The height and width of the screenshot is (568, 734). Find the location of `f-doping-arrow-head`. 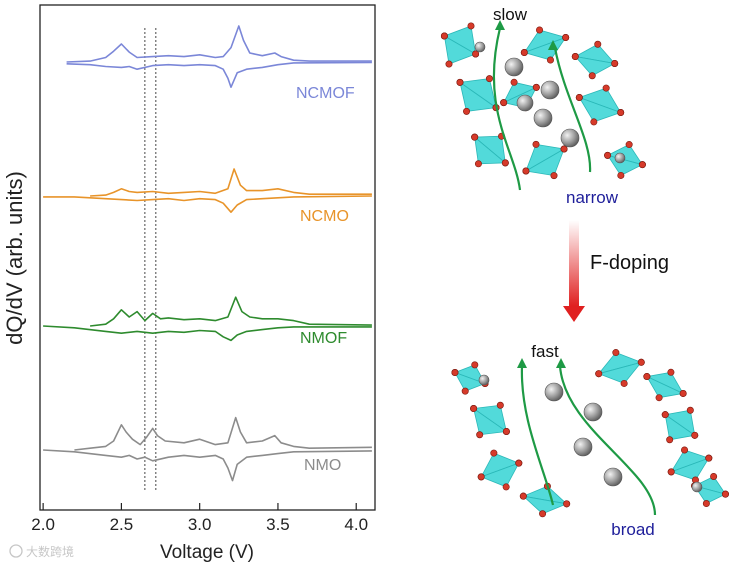

f-doping-arrow-head is located at coordinates (574, 314).